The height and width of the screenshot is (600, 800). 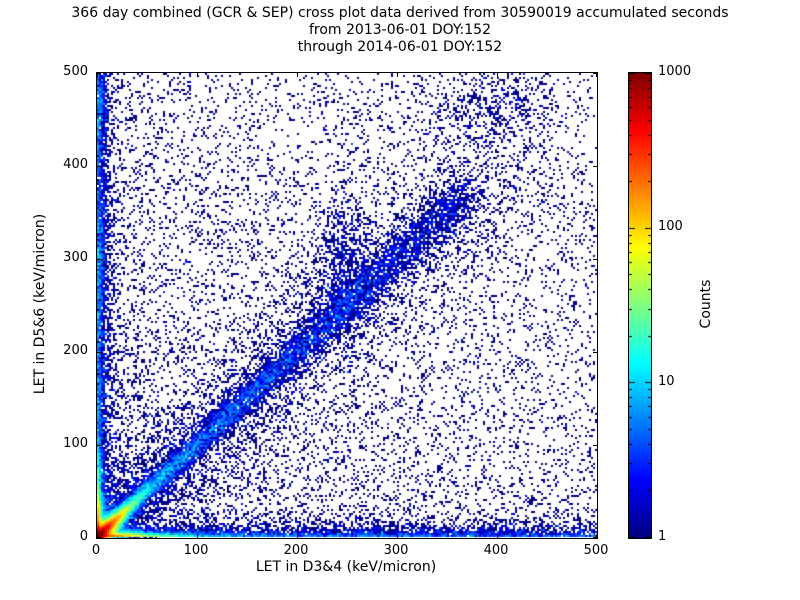 I want to click on x-tick-label: 200, so click(x=296, y=550).